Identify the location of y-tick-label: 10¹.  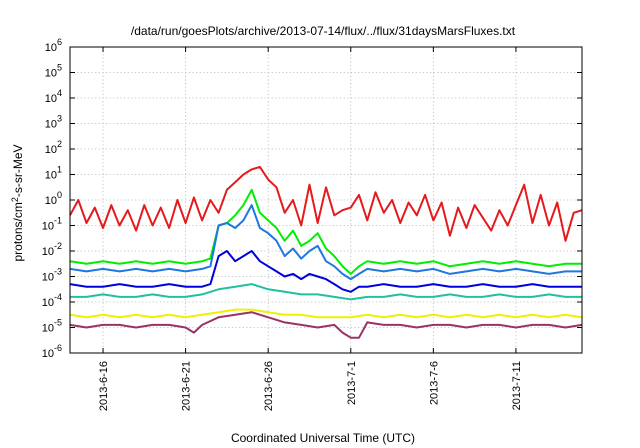
(53, 173).